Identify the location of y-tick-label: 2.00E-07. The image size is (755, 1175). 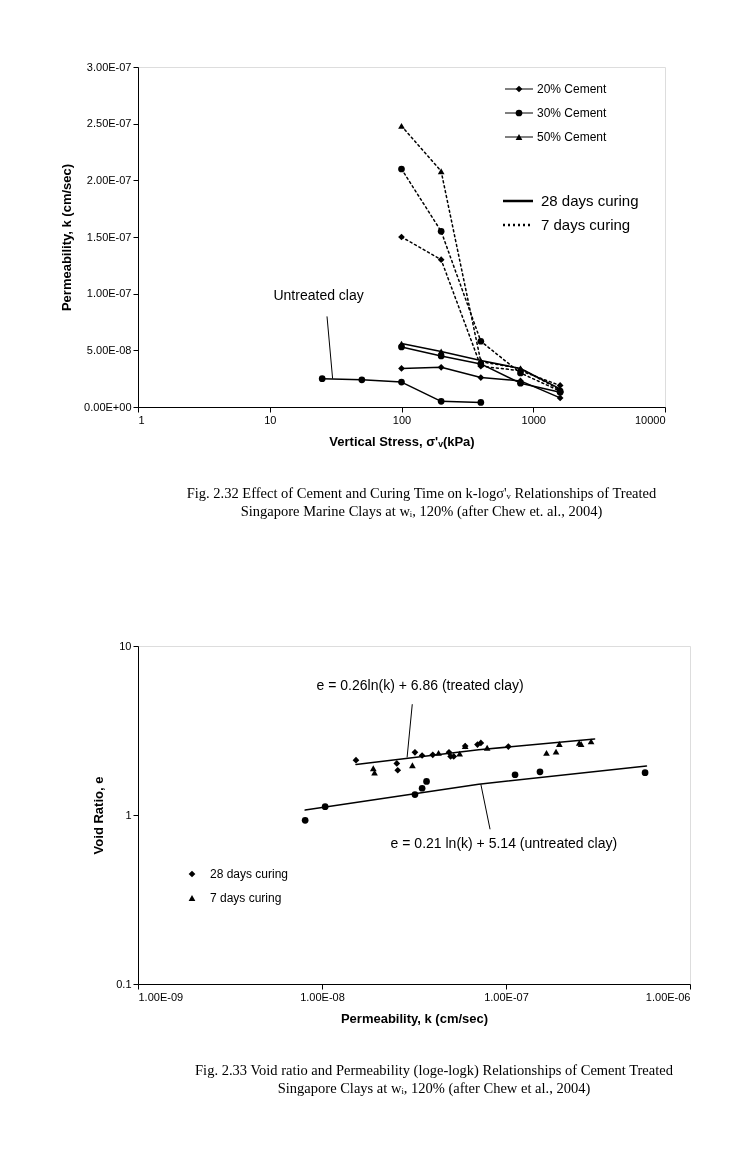
(109, 179).